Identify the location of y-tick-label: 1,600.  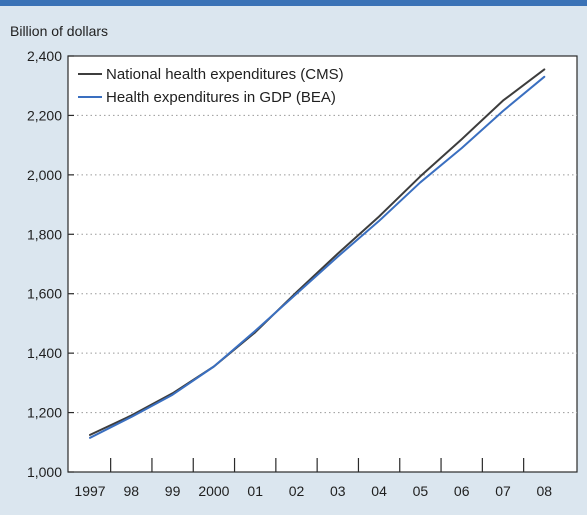
(44, 294).